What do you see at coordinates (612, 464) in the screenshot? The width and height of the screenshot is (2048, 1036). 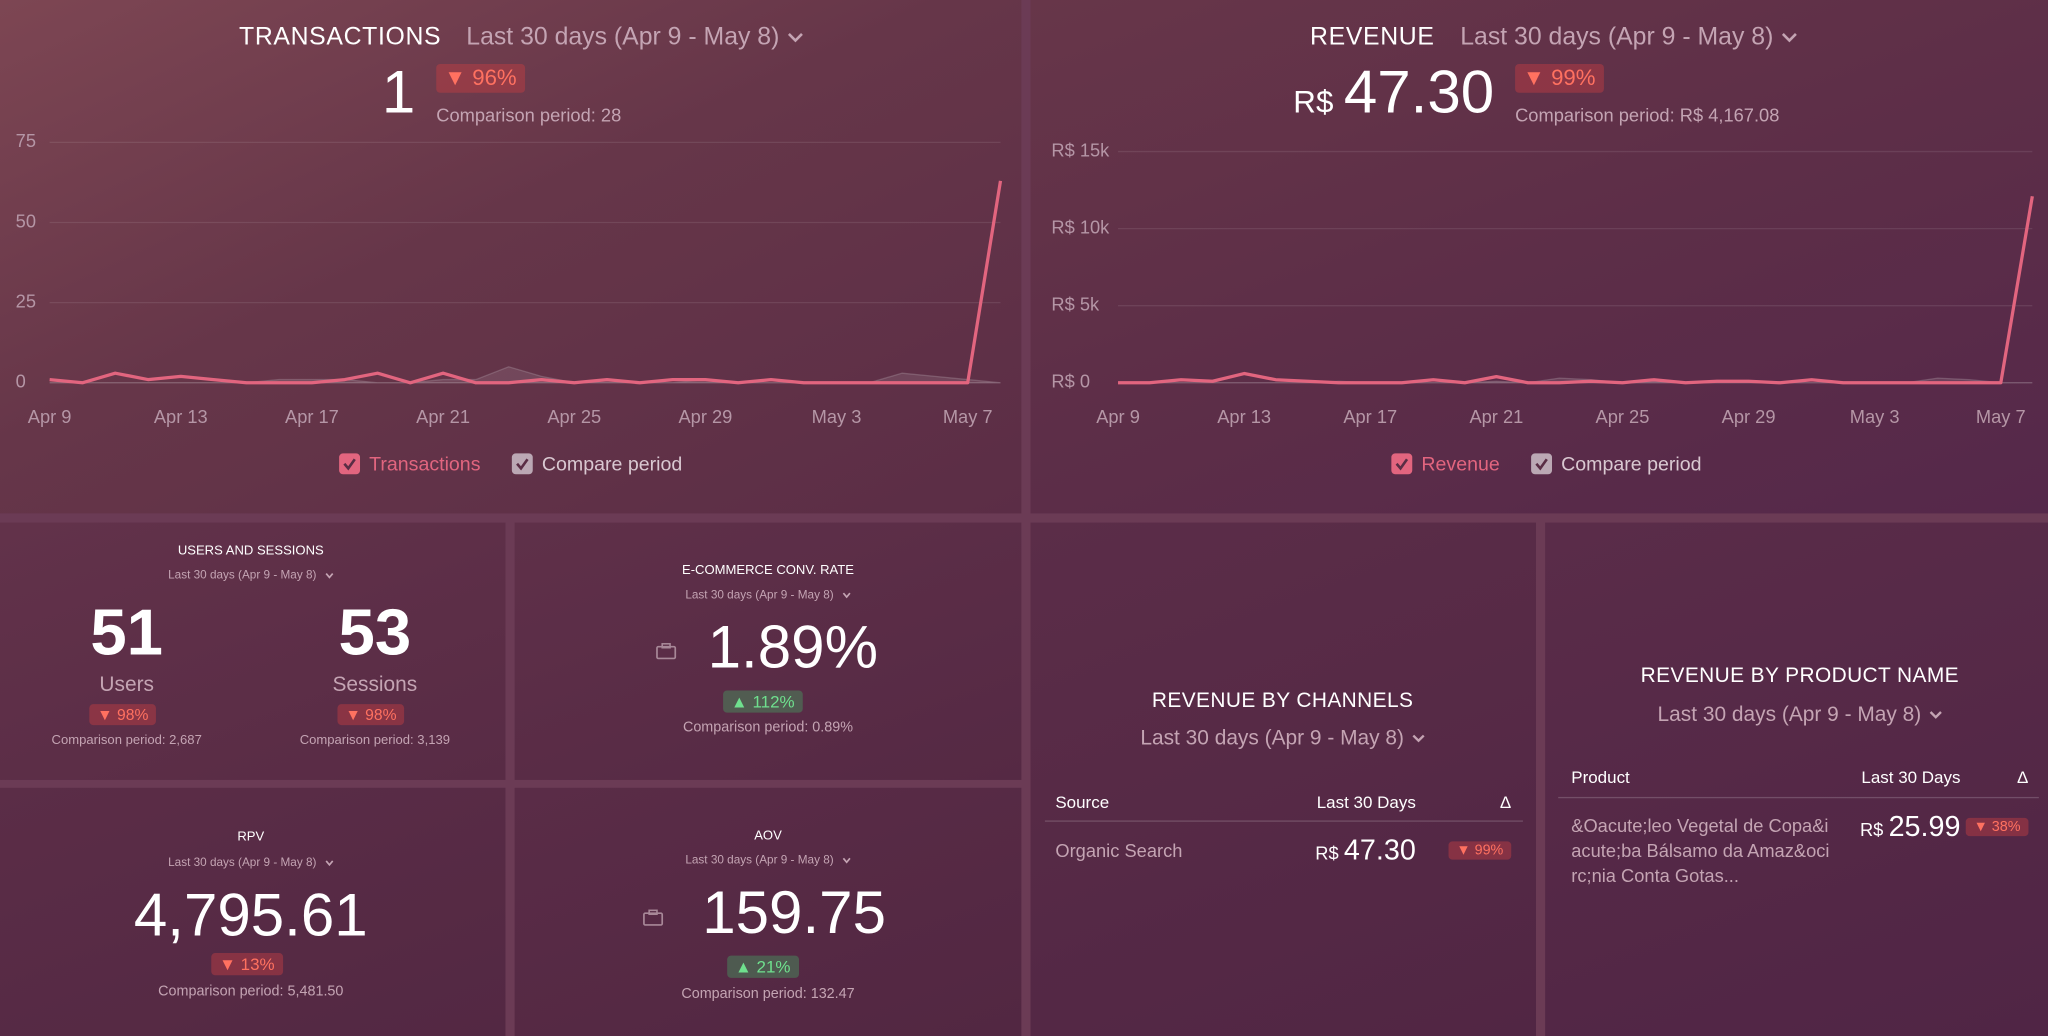 I see `legend-label: Compare period` at bounding box center [612, 464].